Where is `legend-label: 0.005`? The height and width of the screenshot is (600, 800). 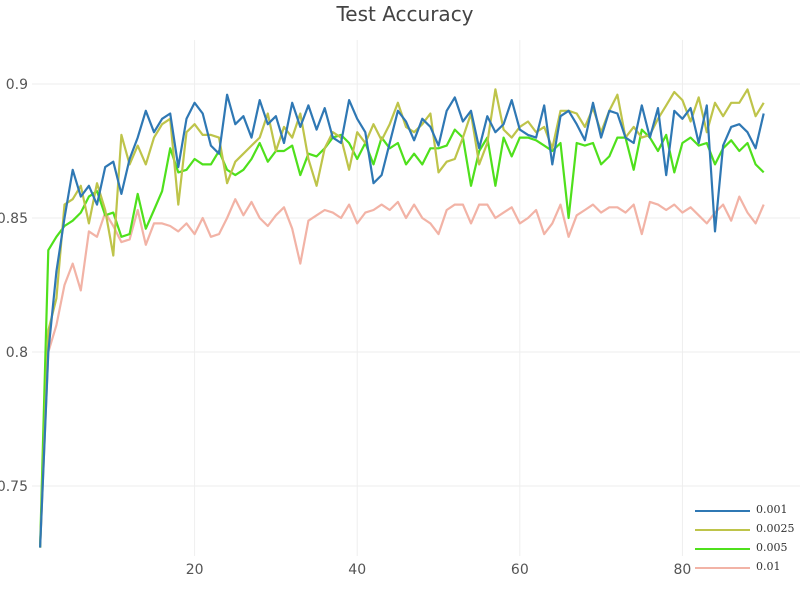
legend-label: 0.005 is located at coordinates (772, 547).